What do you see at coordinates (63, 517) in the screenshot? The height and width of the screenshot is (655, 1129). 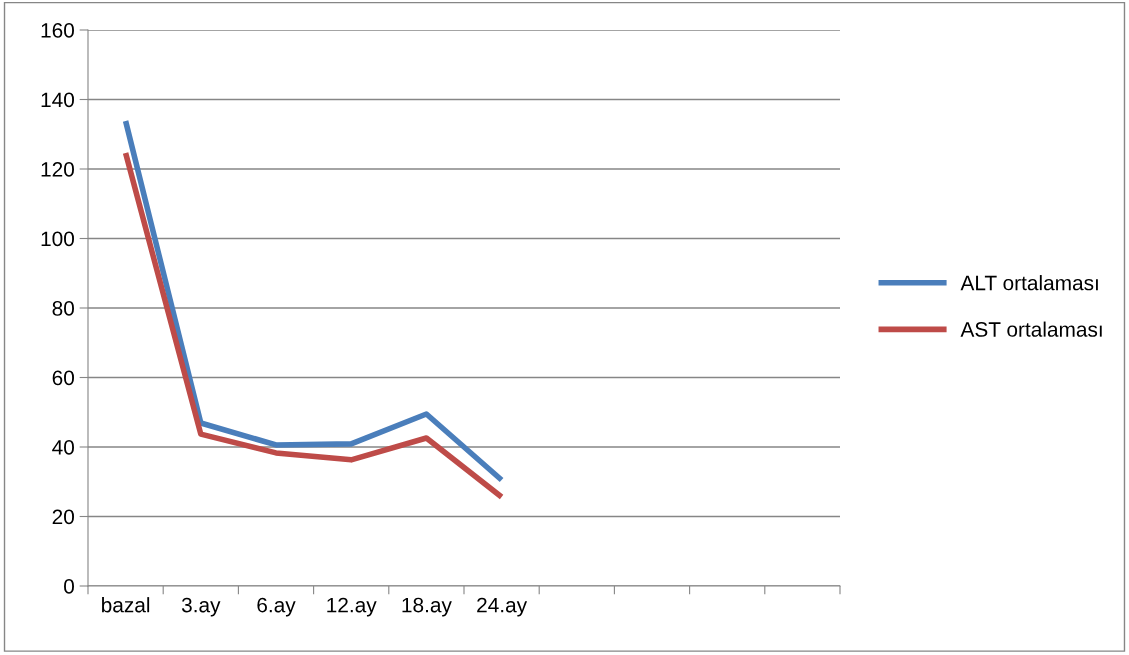 I see `y-tick-label: 20` at bounding box center [63, 517].